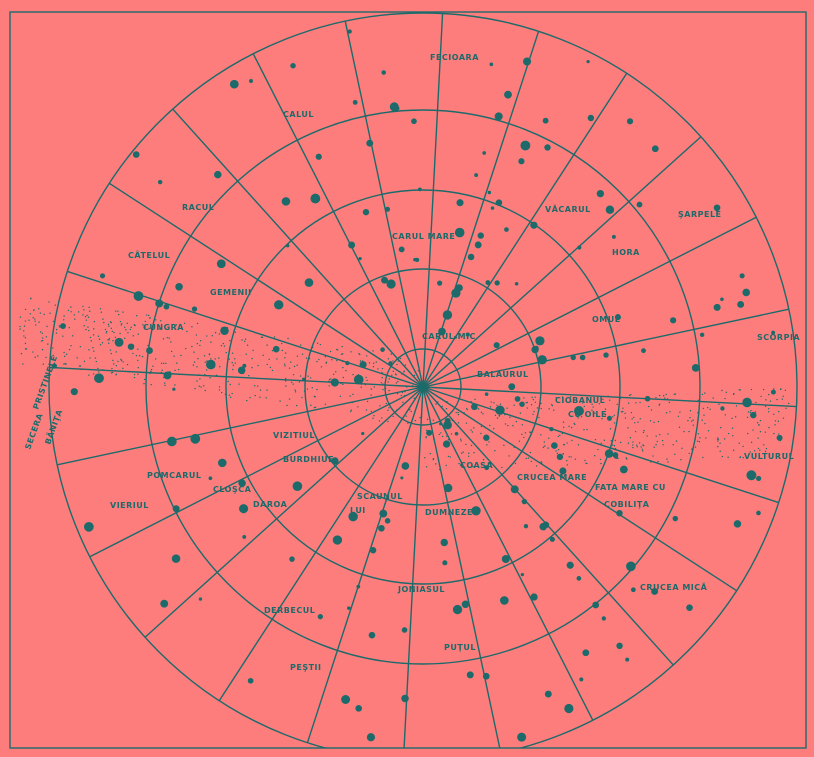 The height and width of the screenshot is (757, 814). Describe the element at coordinates (308, 459) in the screenshot. I see `constellation-label: BURDHIUE` at that location.